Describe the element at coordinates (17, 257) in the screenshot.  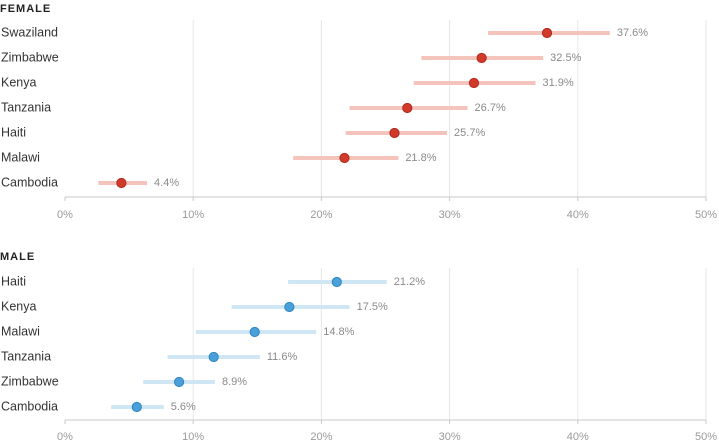
I see `panel-title: MALE` at that location.